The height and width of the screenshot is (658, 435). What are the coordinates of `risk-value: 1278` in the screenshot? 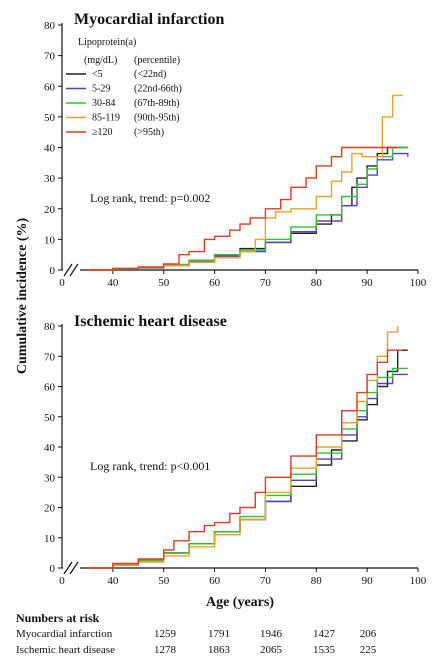 It's located at (165, 650).